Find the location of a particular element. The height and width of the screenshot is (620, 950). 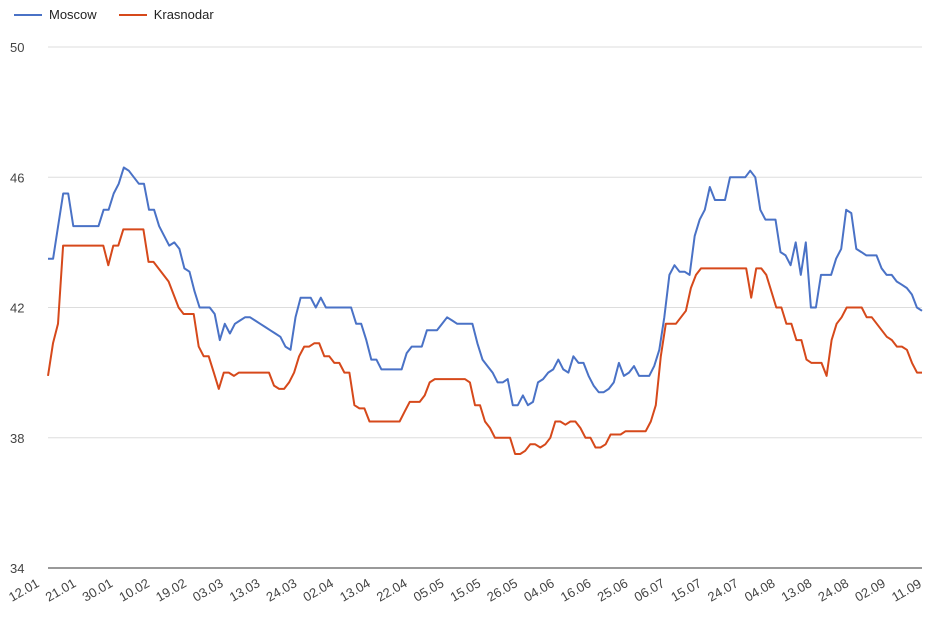

x-tick-label: 24.08 is located at coordinates (833, 589).